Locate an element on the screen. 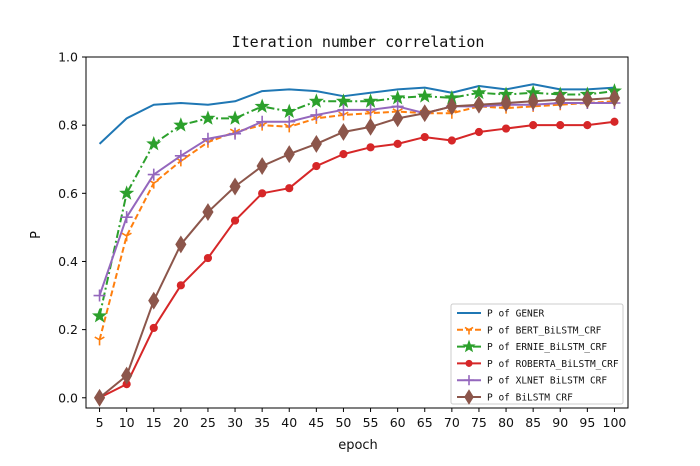 The height and width of the screenshot is (466, 700). legend-entry: P of ERNIE_BiLSTM_CRF is located at coordinates (532, 346).